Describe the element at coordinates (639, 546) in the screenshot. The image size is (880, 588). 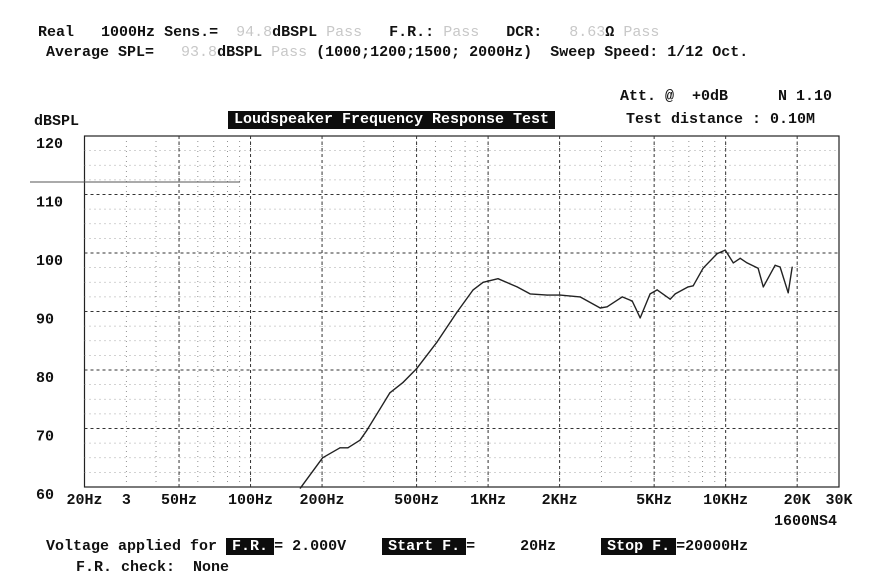
I see `stop-freq-tag: Stop F.` at that location.